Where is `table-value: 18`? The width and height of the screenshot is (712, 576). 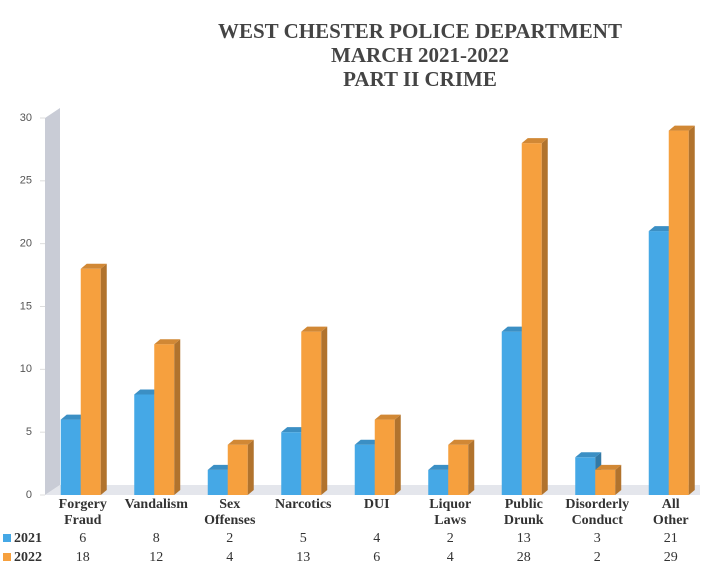 table-value: 18 is located at coordinates (83, 557).